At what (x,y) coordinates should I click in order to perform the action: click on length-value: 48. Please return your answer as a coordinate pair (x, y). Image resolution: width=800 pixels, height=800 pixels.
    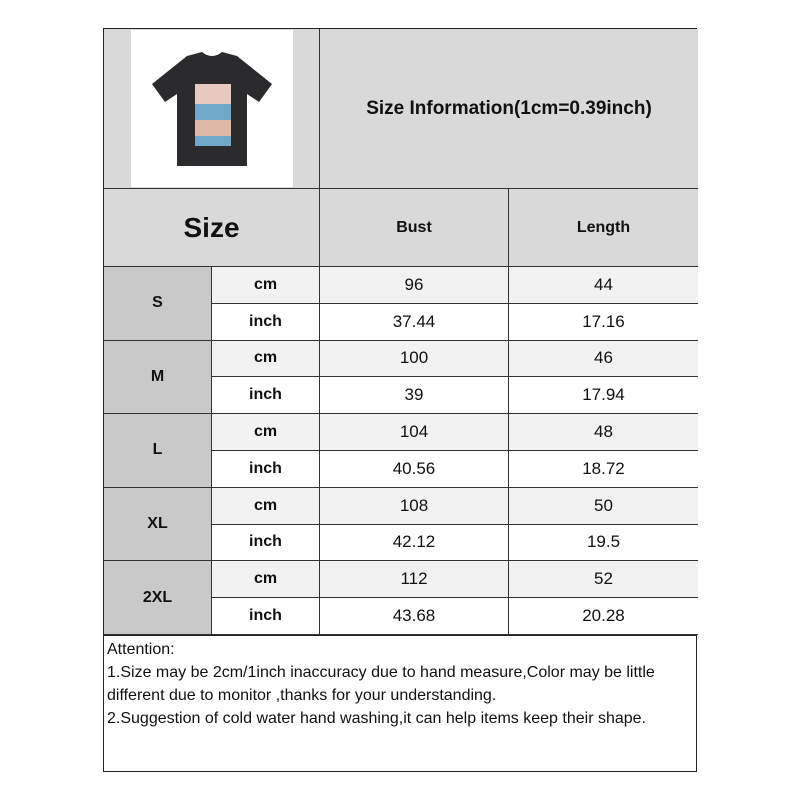
    Looking at the image, I should click on (603, 432).